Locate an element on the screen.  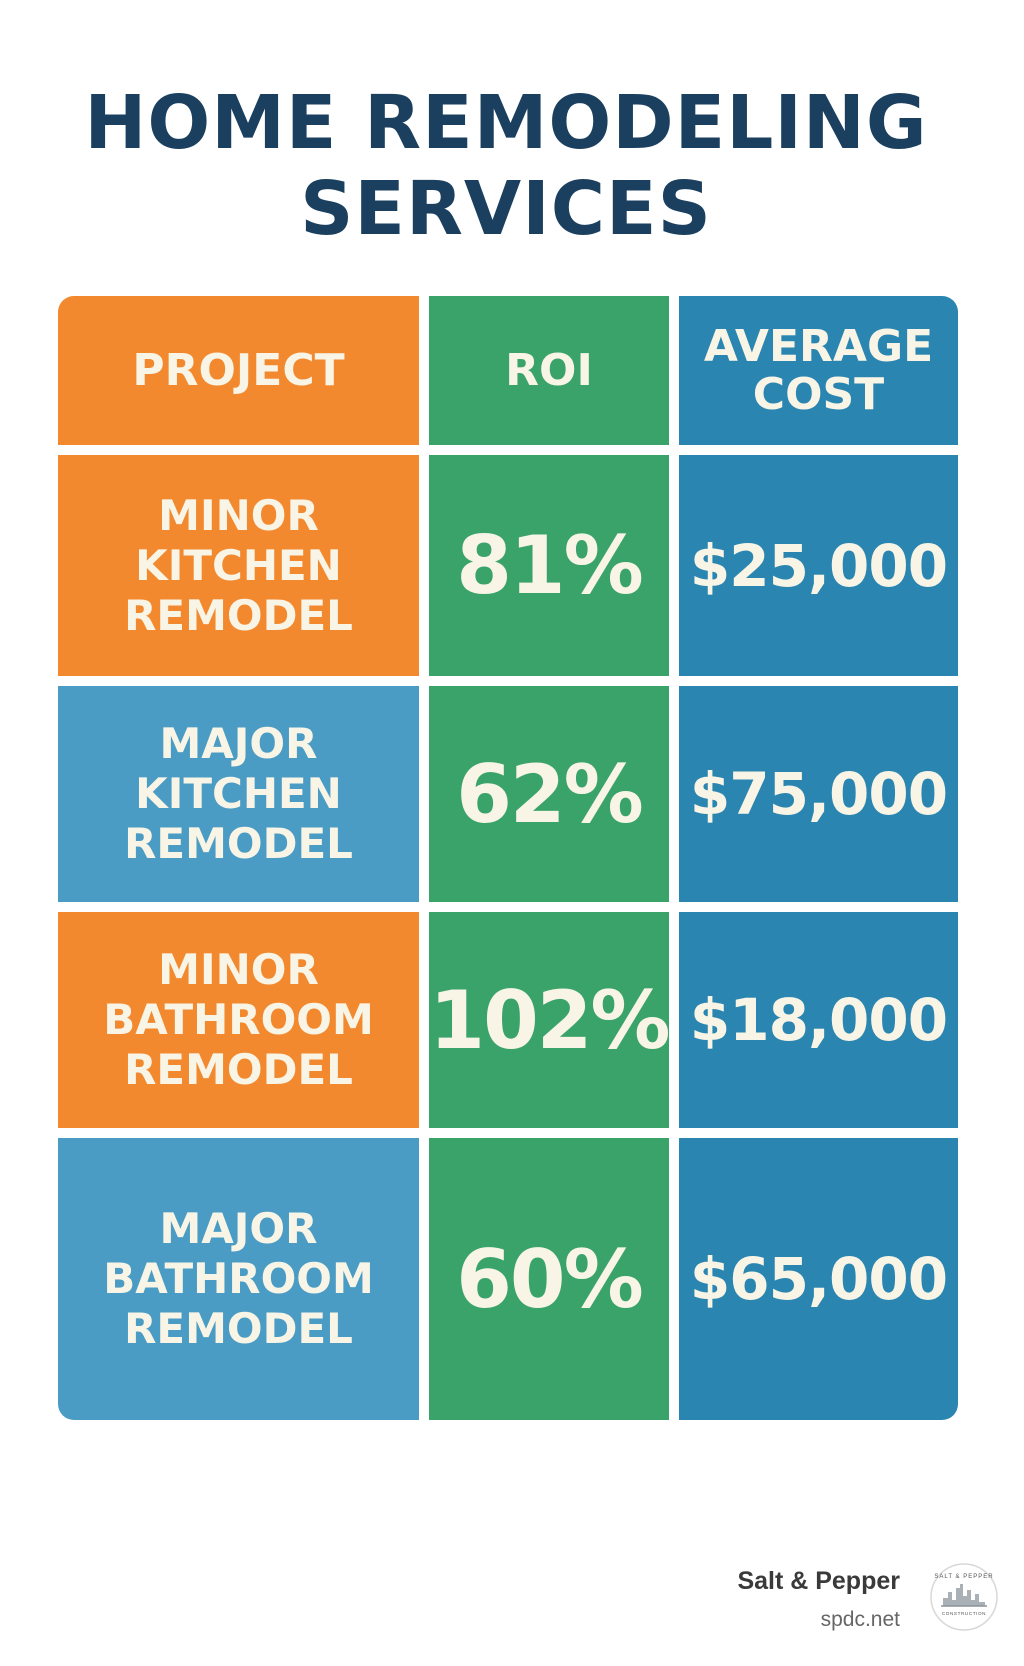
row-1-project-line: REMODEL is located at coordinates (238, 615).